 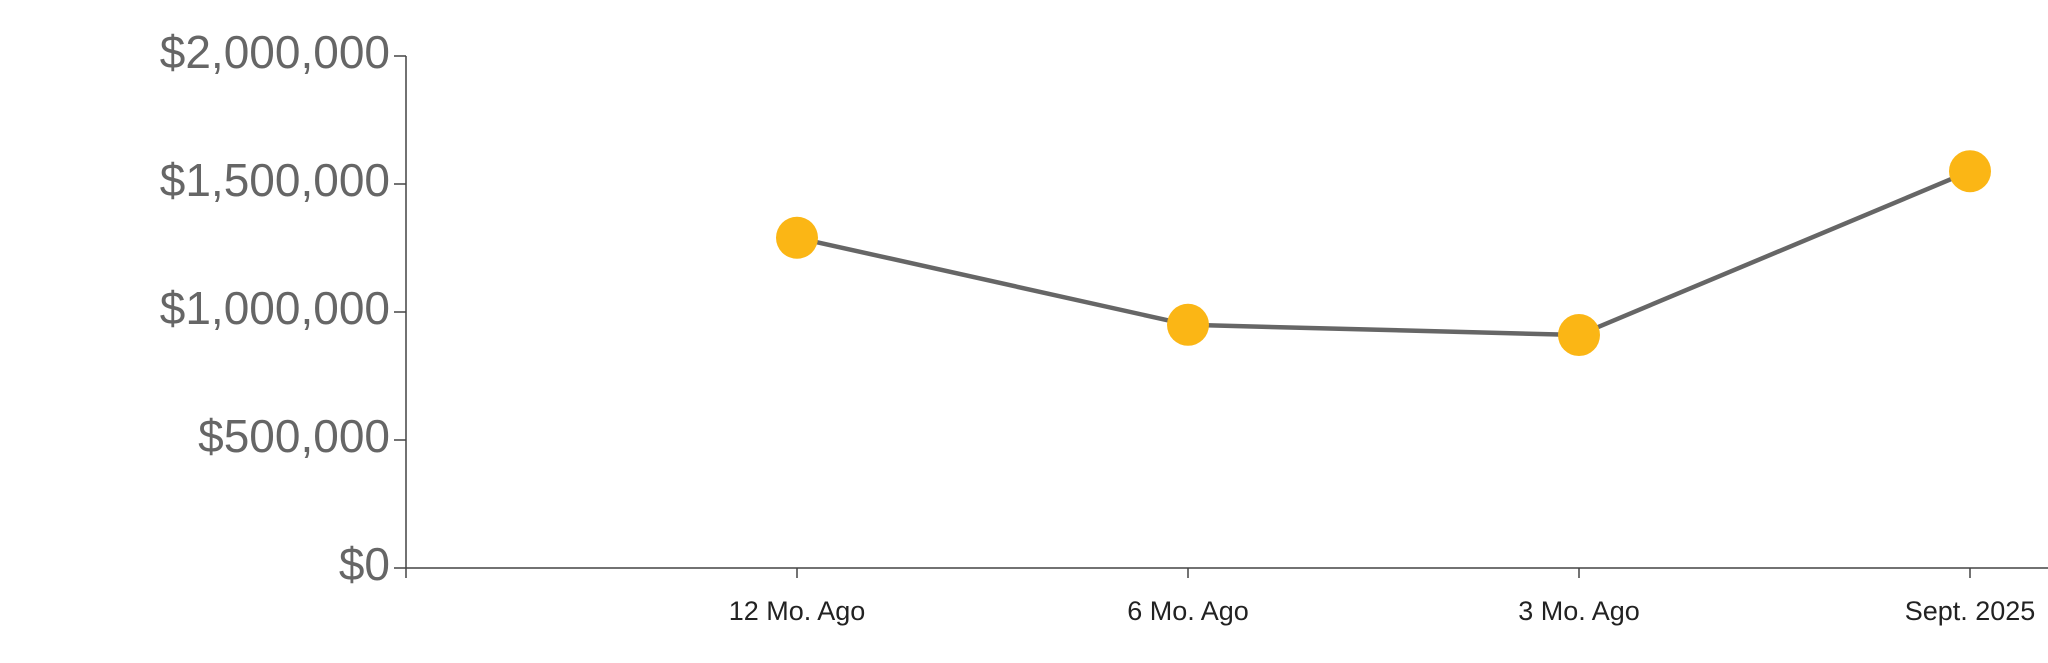 I want to click on x-tick-label: Sept. 2025, so click(x=1970, y=611).